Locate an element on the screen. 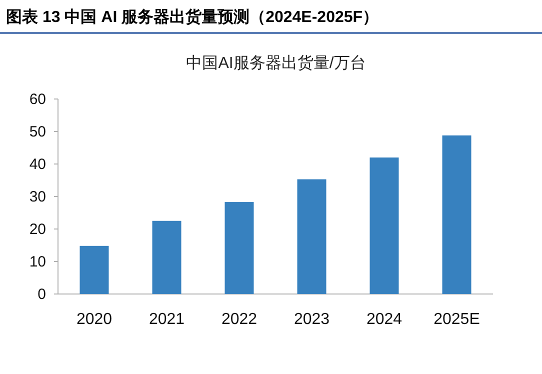  y-tick-label: 60 is located at coordinates (37, 99).